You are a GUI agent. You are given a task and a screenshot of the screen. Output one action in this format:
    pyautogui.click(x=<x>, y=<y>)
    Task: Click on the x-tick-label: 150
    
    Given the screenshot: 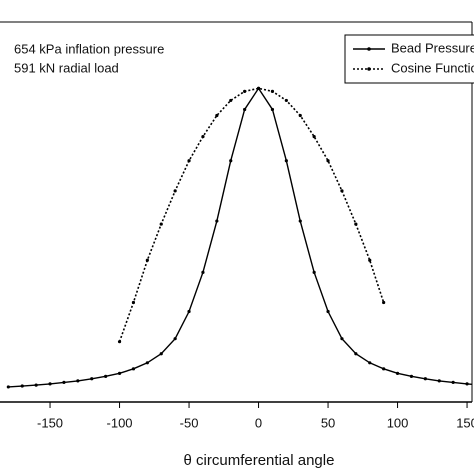 What is the action you would take?
    pyautogui.click(x=465, y=422)
    